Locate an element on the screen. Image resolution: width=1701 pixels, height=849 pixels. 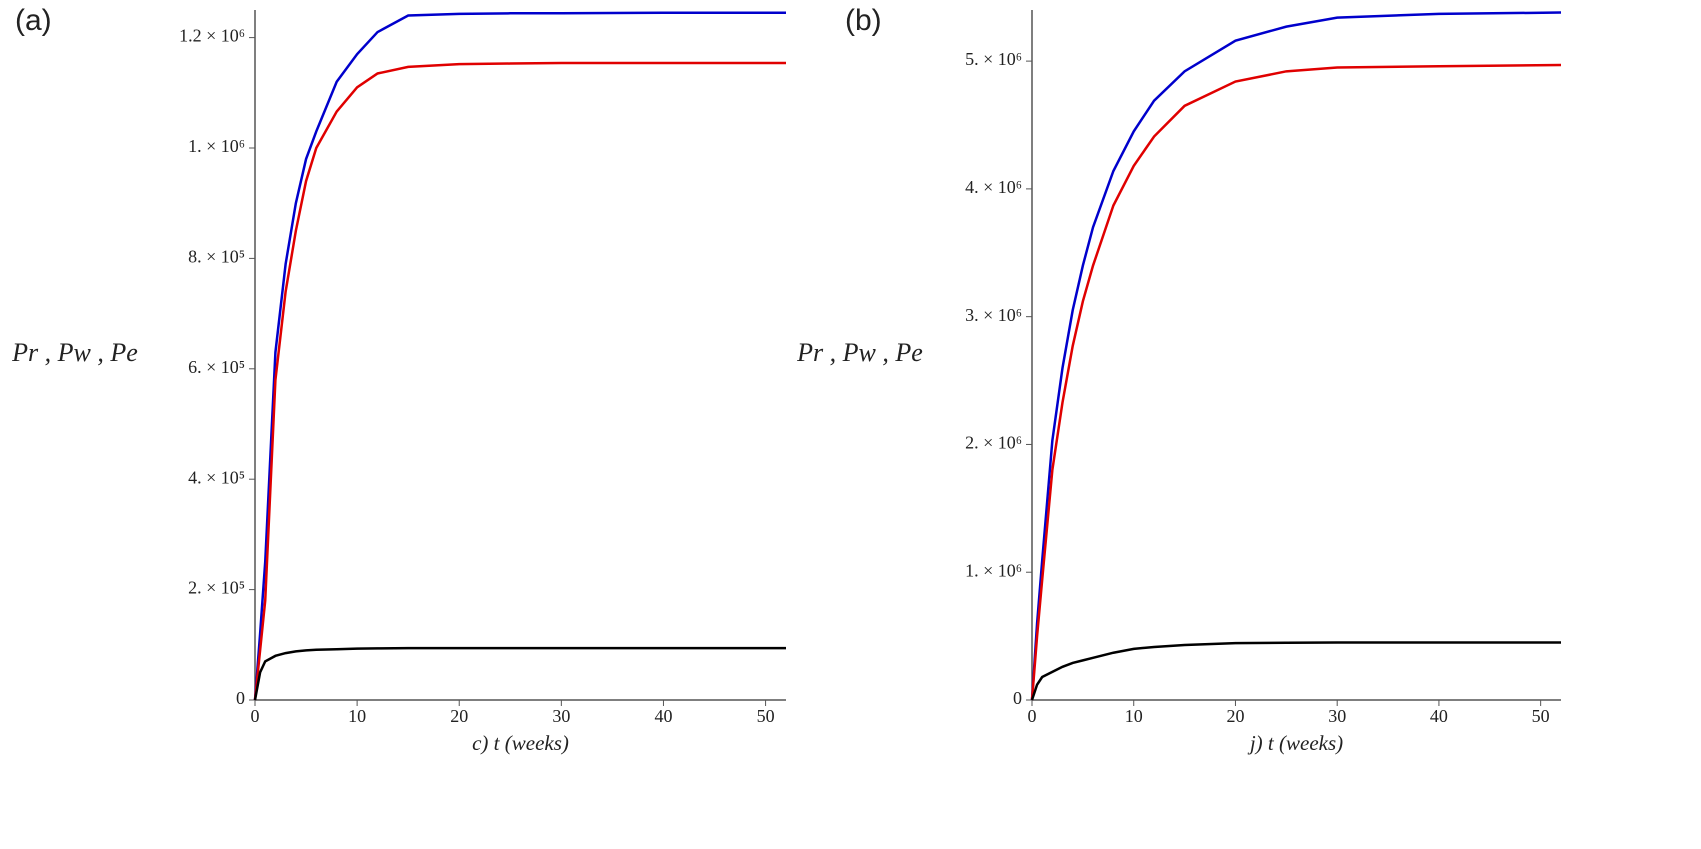
y-tick-label: 4. × 10⁶ is located at coordinates (993, 187).